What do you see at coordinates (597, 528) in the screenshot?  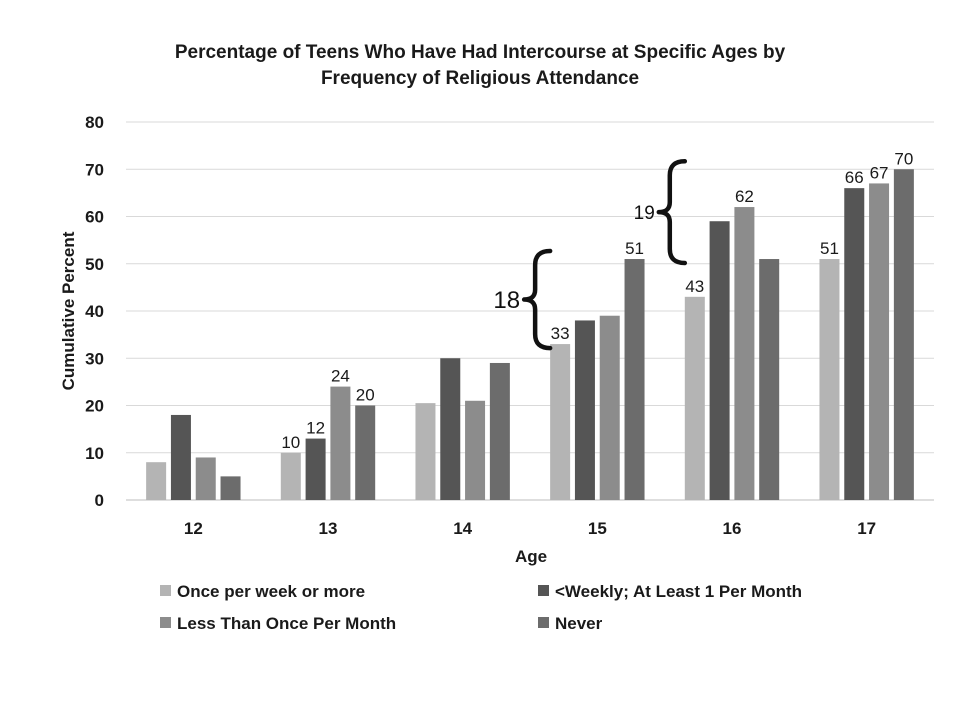 I see `x-tick-label-15: 15` at bounding box center [597, 528].